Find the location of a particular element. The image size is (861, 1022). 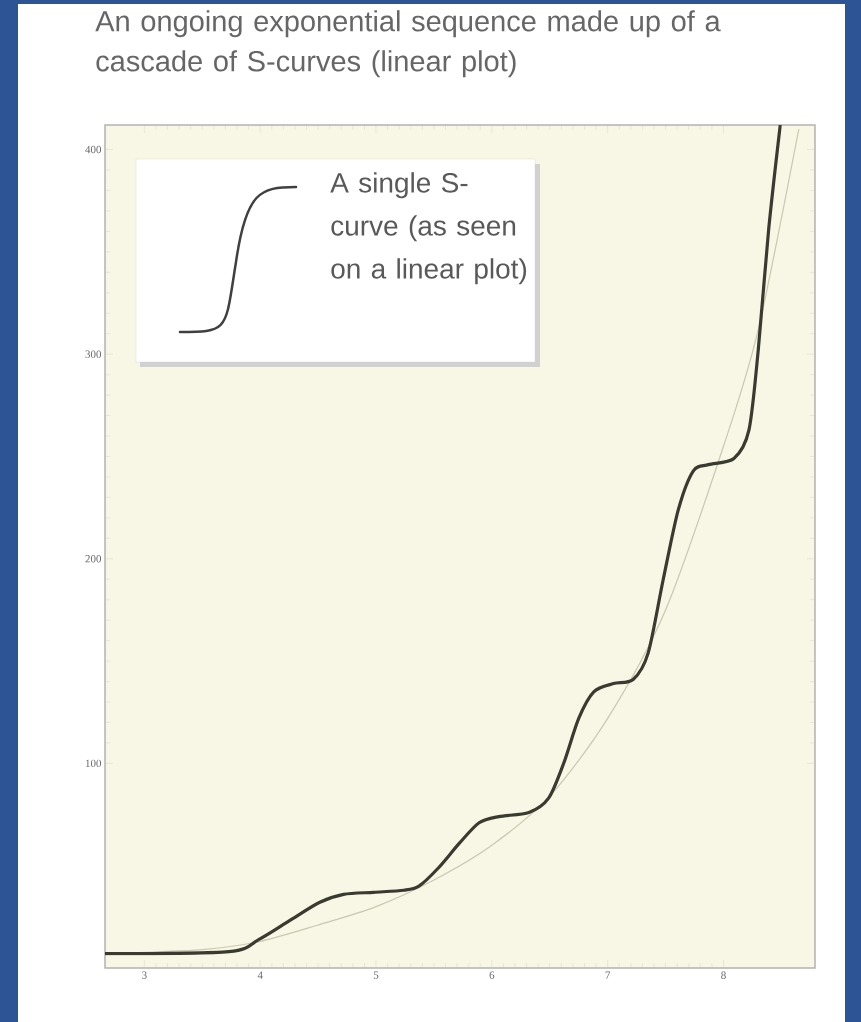

x-tick-label: 6 is located at coordinates (492, 975).